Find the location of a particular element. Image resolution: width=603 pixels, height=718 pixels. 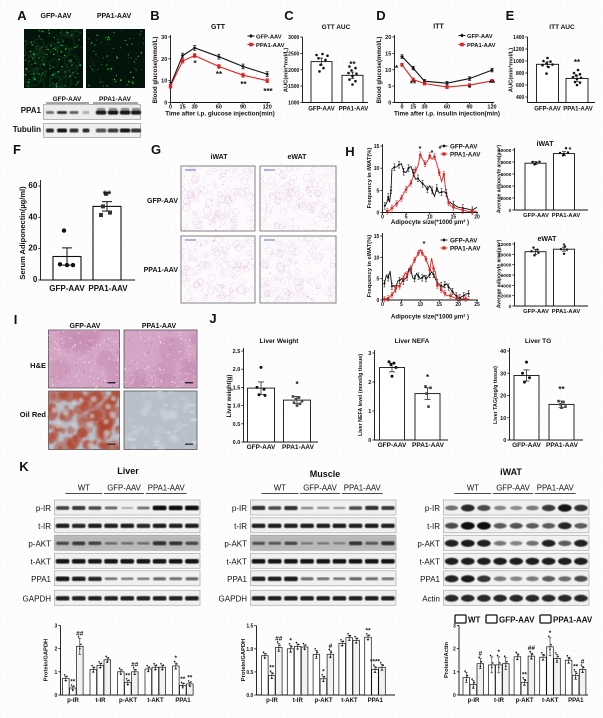

svg-text: I is located at coordinates (16, 319).